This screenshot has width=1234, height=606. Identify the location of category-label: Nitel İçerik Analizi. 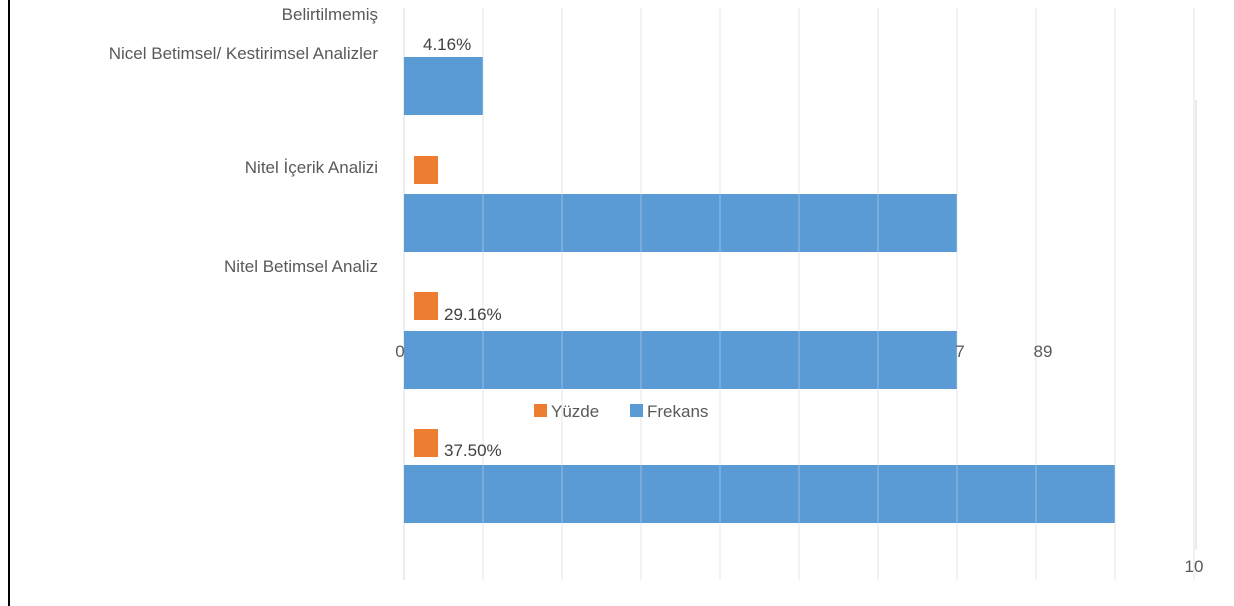
(311, 167).